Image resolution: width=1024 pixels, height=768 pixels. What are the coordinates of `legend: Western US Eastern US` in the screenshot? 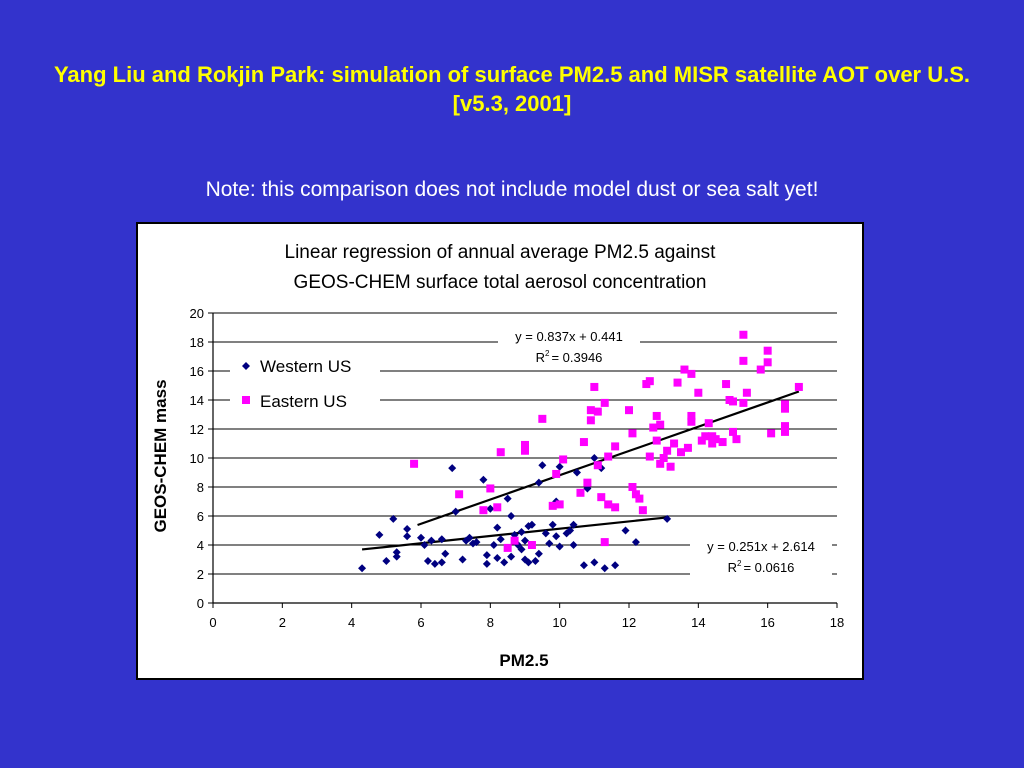 It's located at (305, 383).